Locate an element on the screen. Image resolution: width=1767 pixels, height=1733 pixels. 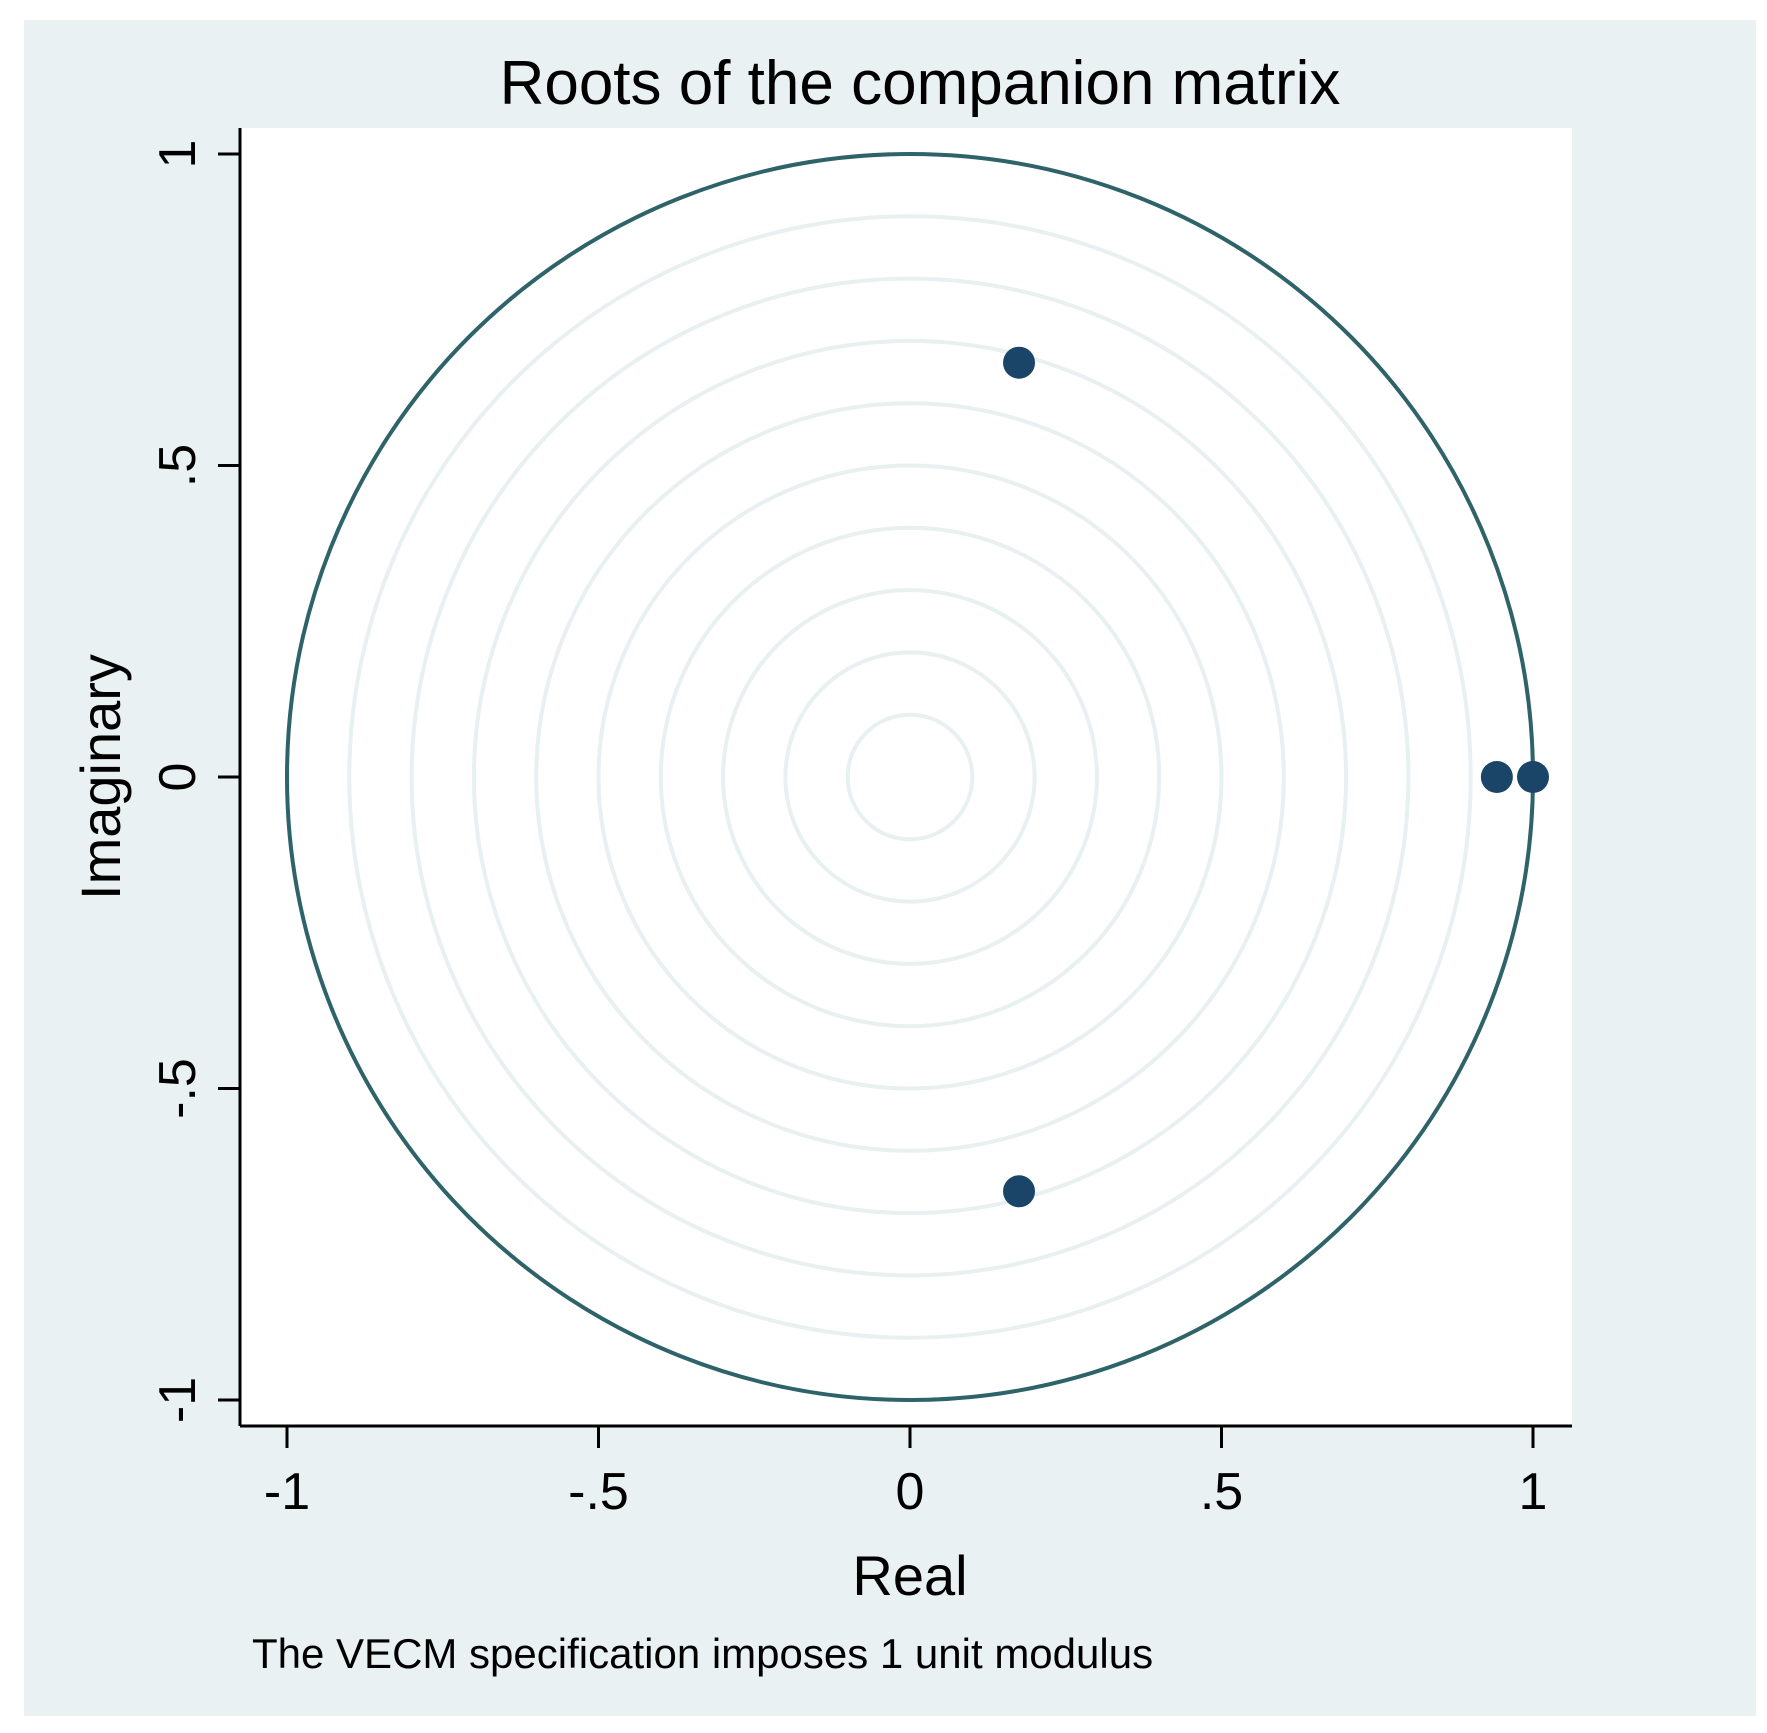
y-axis-ticks: -1 -.5 0 .5 1 is located at coordinates (194, 781).